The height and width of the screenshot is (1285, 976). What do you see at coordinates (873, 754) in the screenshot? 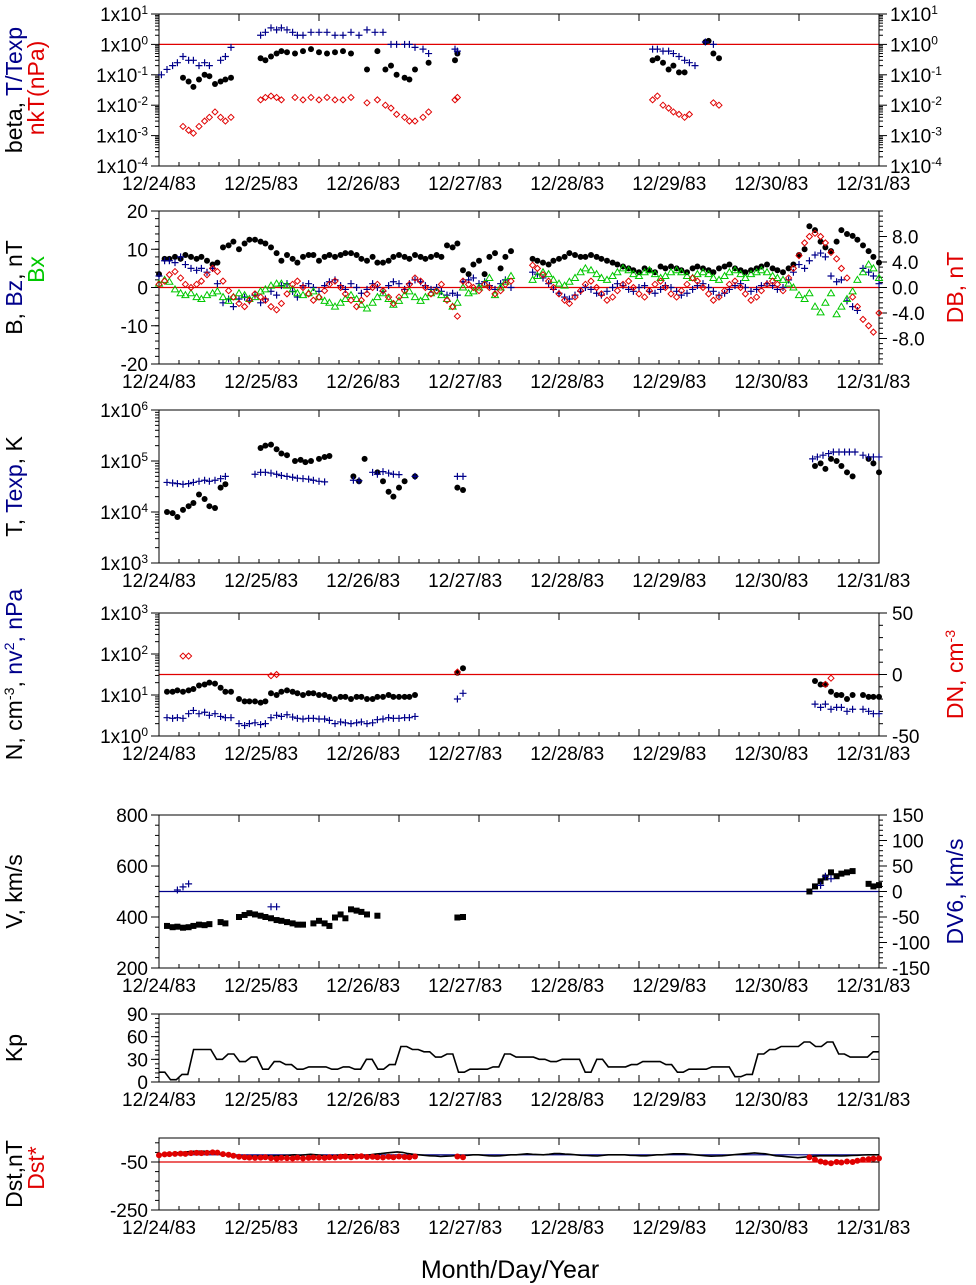
I see `date-tick-label: 12/31/83` at bounding box center [873, 754].